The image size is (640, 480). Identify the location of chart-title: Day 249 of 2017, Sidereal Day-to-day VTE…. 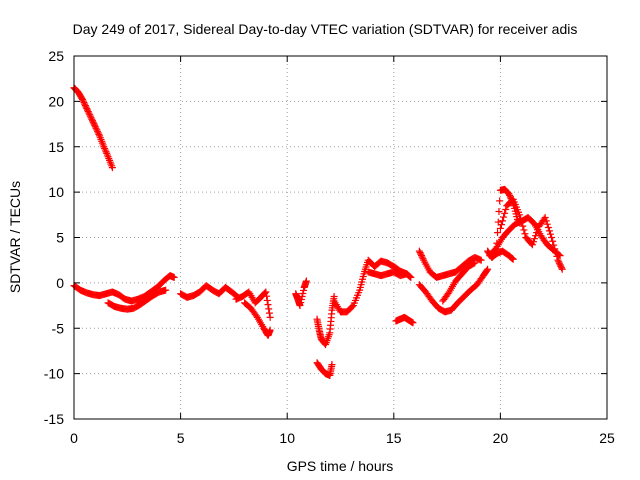
(325, 29).